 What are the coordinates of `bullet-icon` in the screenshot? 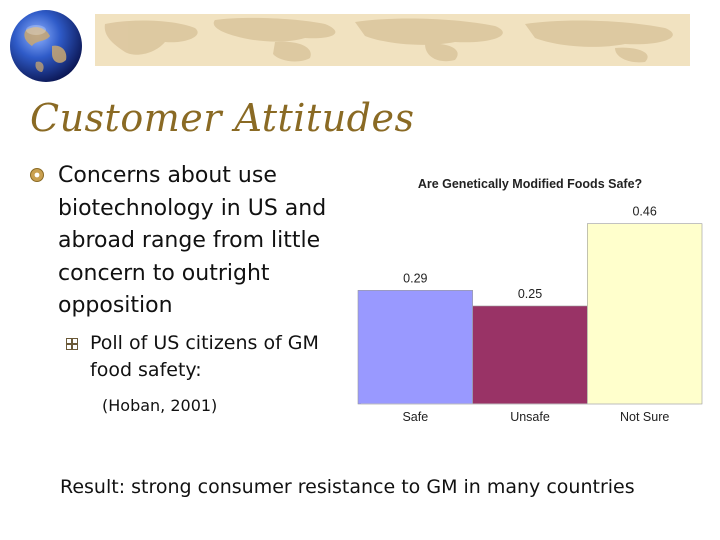 It's located at (37, 175).